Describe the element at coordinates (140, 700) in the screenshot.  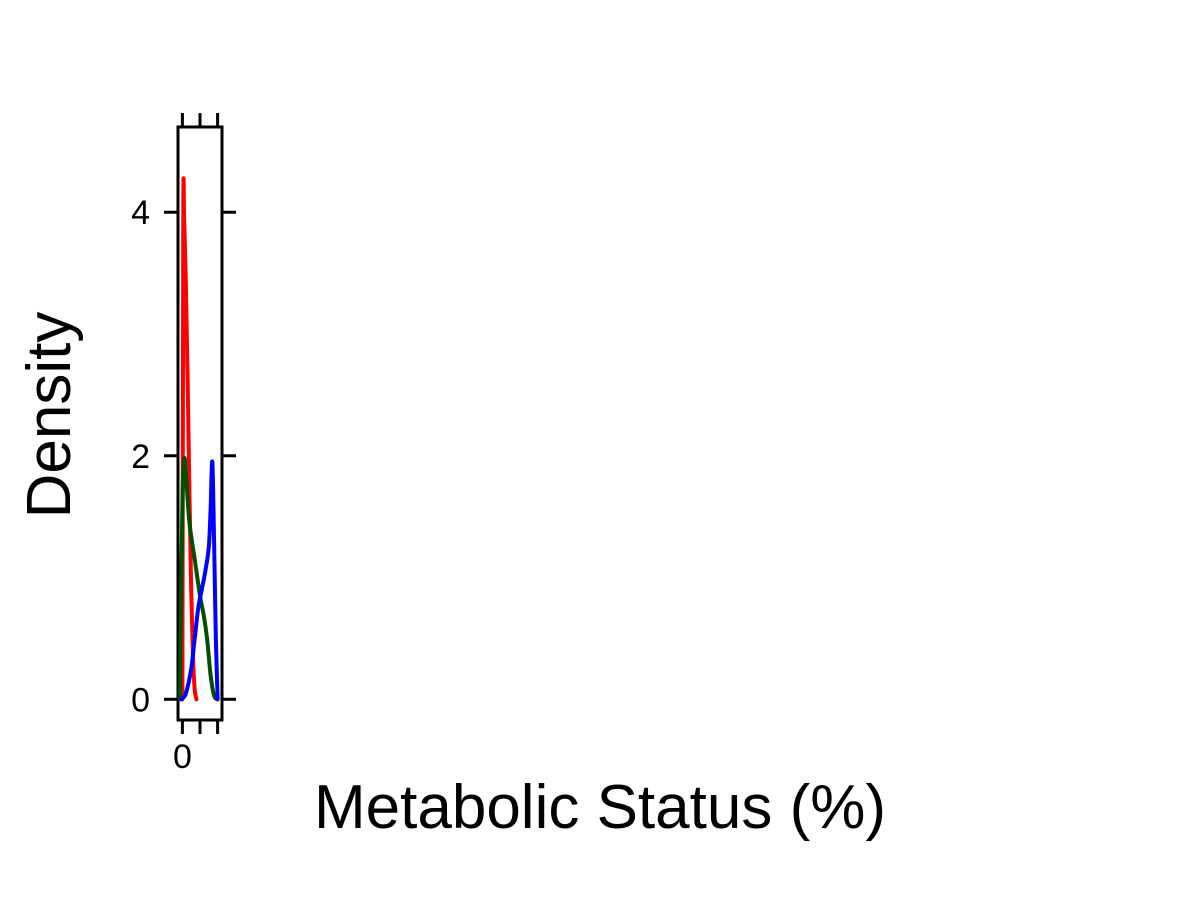
I see `y-tick-label: 0` at that location.